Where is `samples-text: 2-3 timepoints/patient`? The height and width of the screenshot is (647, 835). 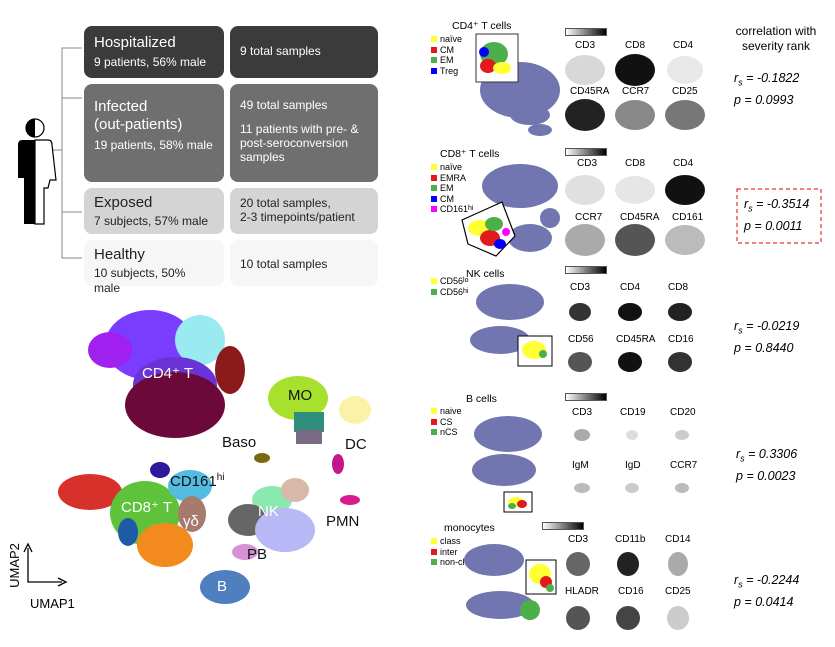 samples-text: 2-3 timepoints/patient is located at coordinates (297, 217).